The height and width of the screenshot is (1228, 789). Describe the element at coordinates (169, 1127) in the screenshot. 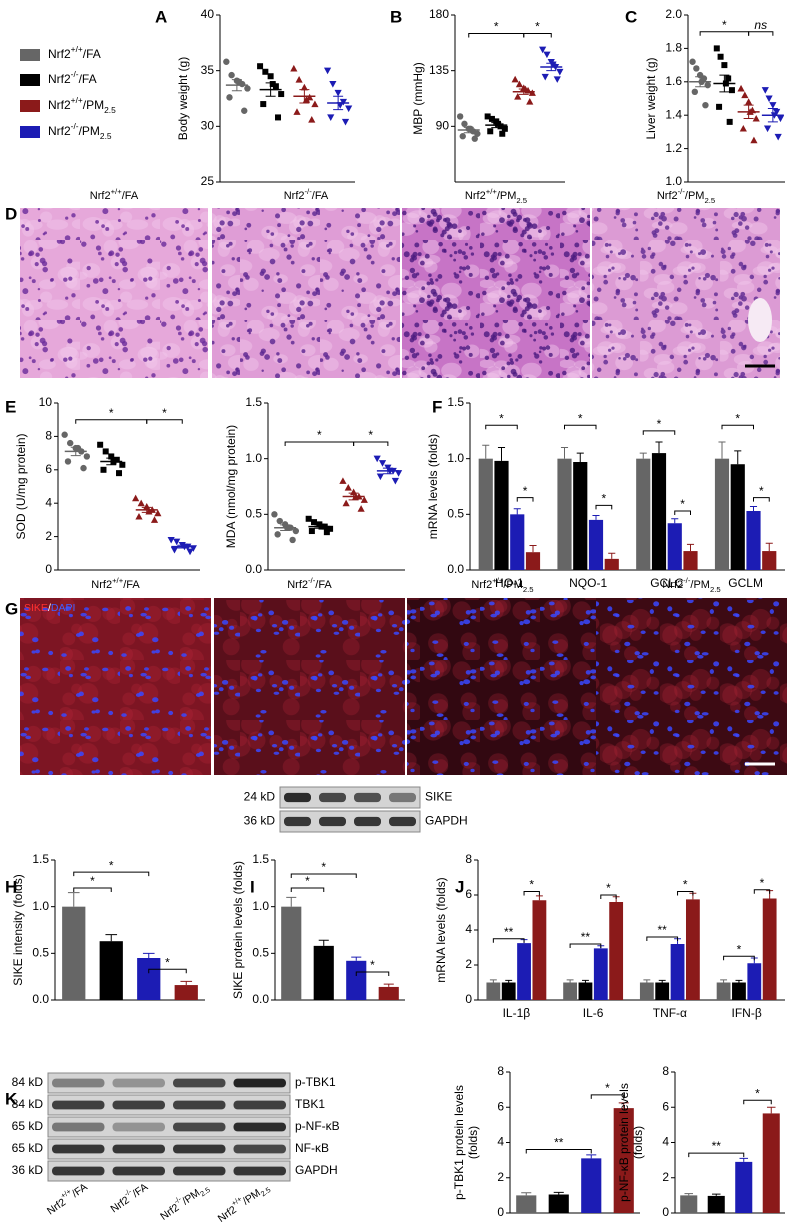

I see `blot-strip` at that location.